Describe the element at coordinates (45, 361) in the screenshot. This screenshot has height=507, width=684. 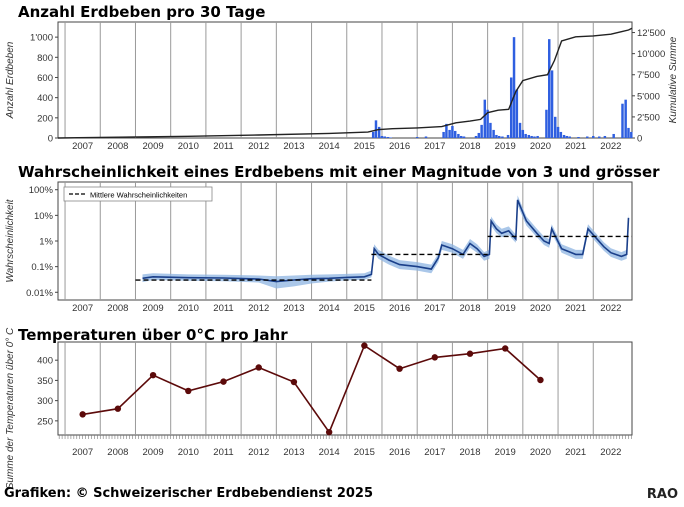
I see `y-tick-label: 400` at that location.